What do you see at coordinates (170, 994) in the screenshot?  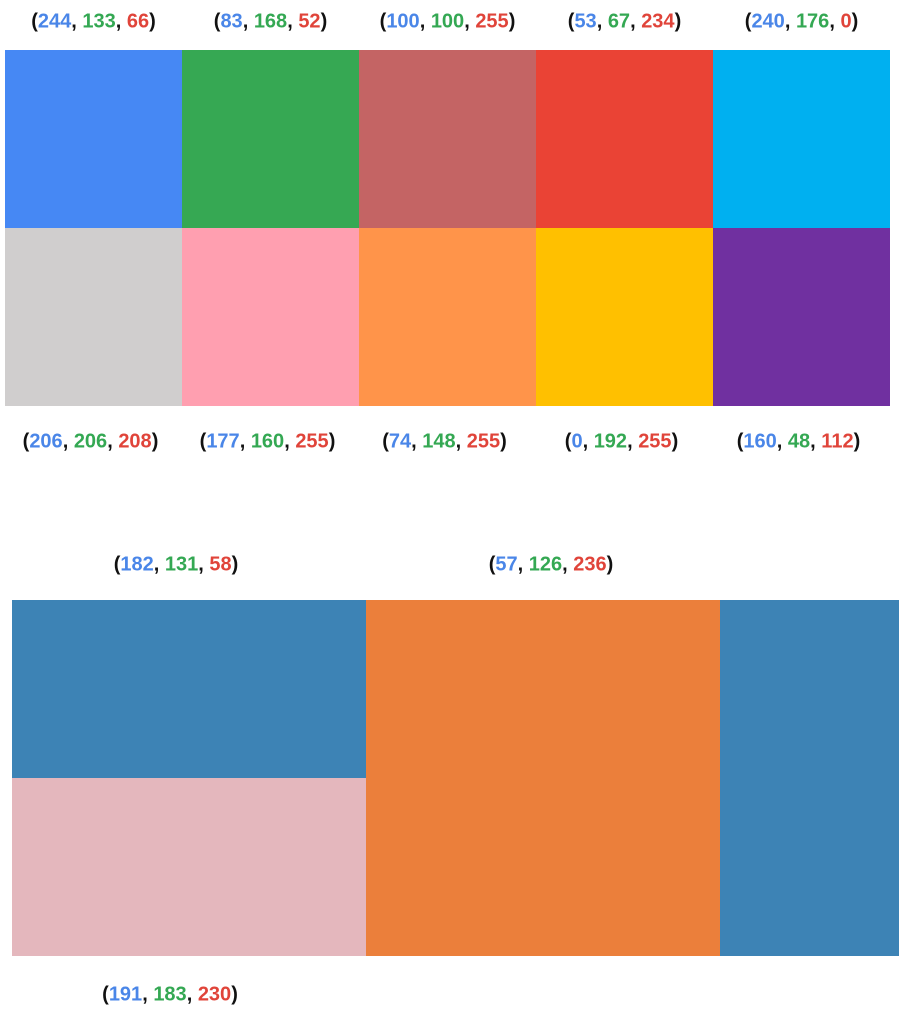 I see `block-caption: (191, 183, 230)` at bounding box center [170, 994].